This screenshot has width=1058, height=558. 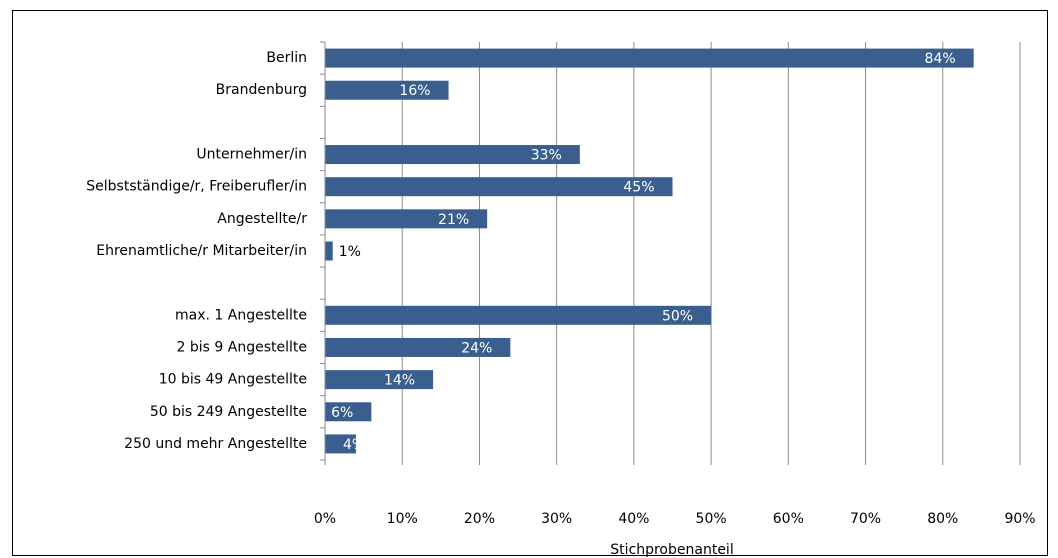 I want to click on y-tick-label: max. 1 Angestellte, so click(x=241, y=315).